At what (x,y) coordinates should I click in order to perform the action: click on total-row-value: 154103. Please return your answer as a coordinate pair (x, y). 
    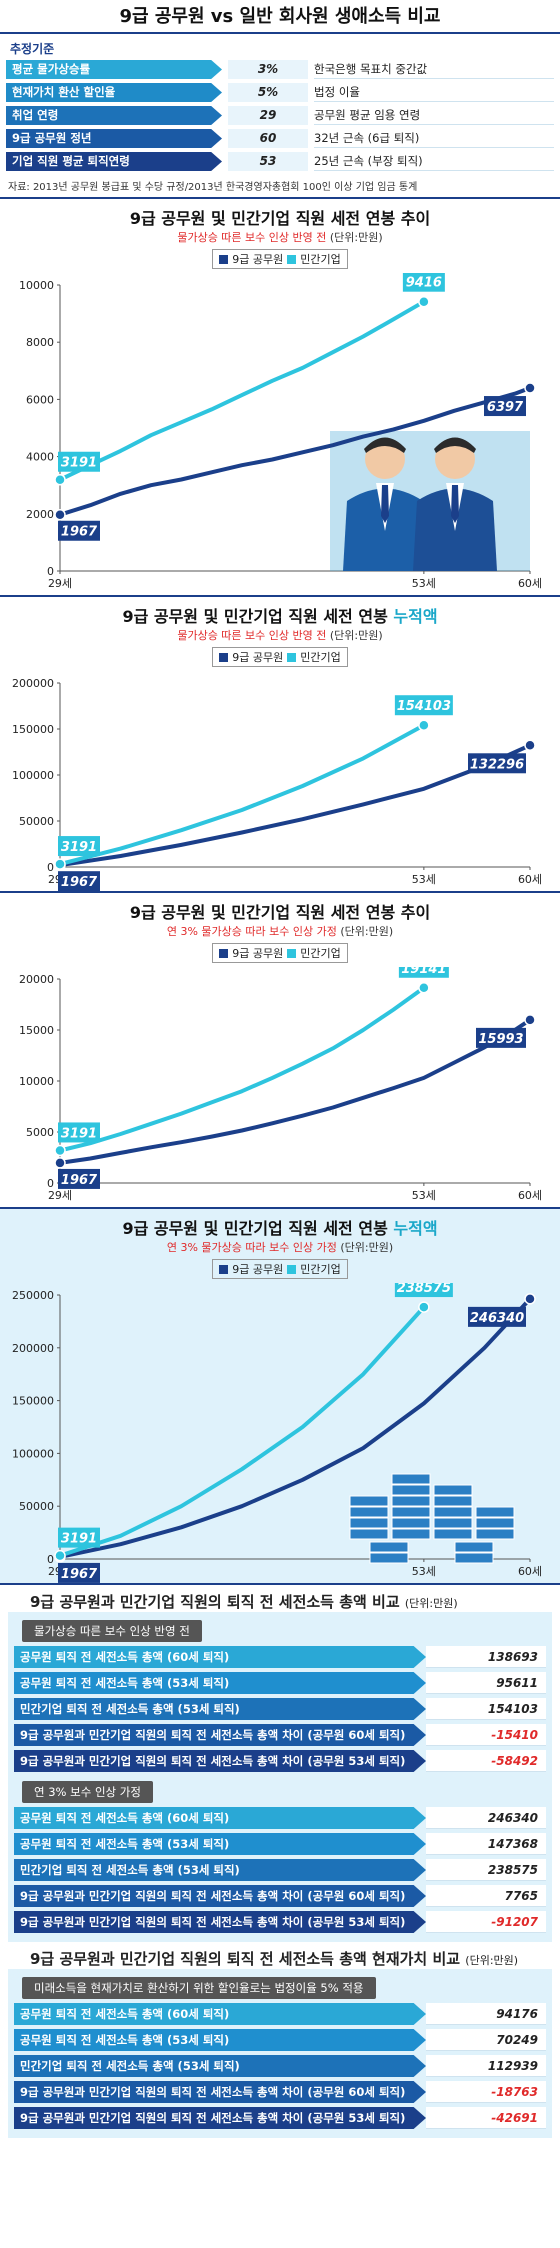
    Looking at the image, I should click on (486, 1709).